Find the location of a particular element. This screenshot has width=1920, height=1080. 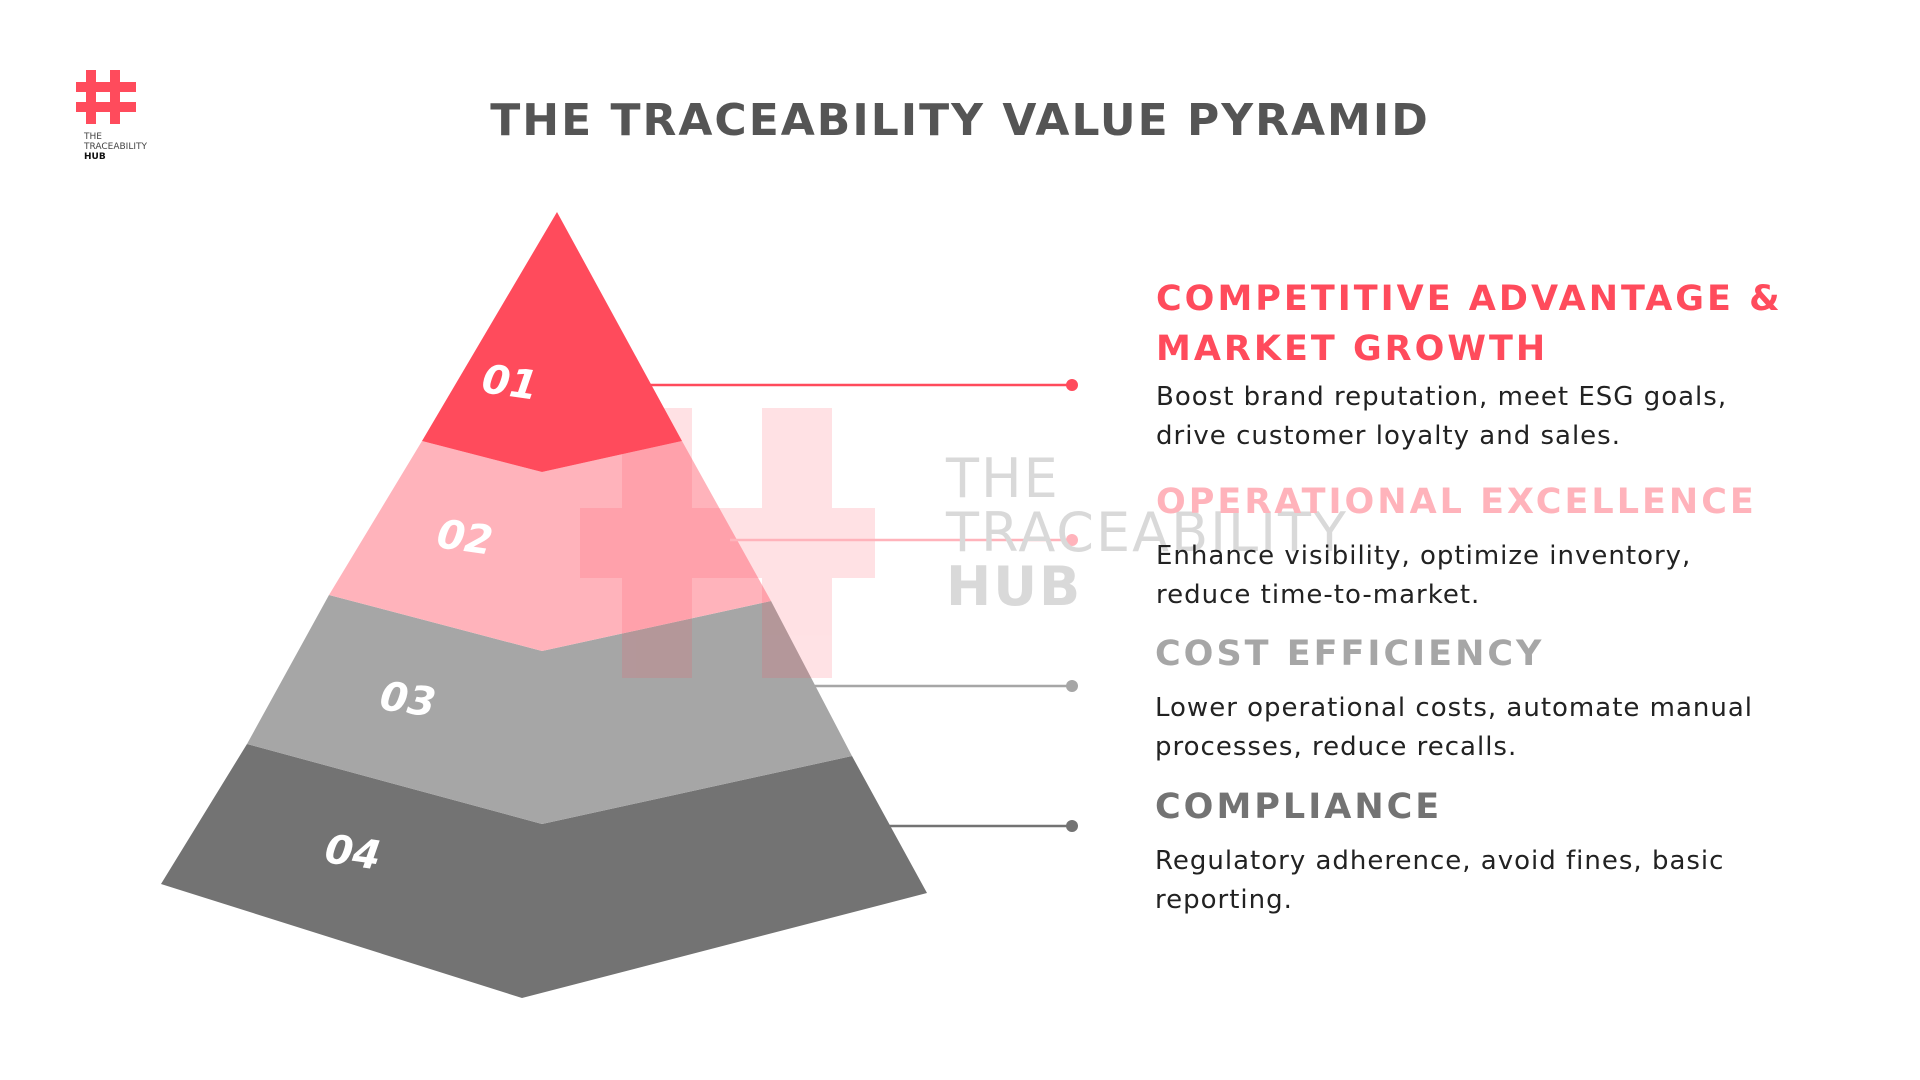

level-number-1: 01 is located at coordinates (510, 383).